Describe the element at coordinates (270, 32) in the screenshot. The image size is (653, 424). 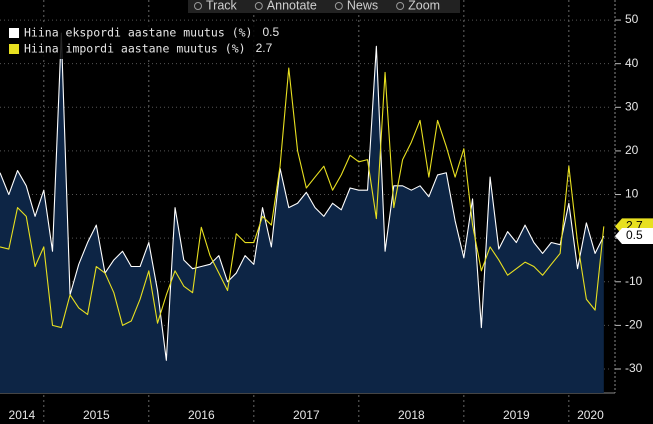
I see `legend-value: 0.5` at that location.